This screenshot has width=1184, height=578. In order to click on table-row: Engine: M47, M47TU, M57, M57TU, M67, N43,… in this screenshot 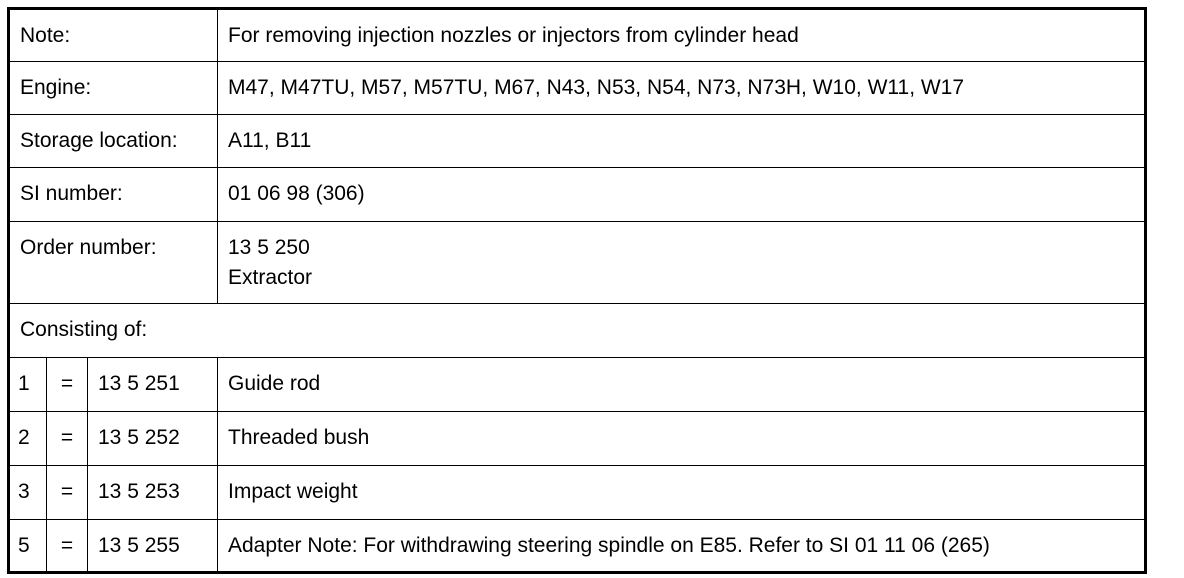, I will do `click(577, 88)`.